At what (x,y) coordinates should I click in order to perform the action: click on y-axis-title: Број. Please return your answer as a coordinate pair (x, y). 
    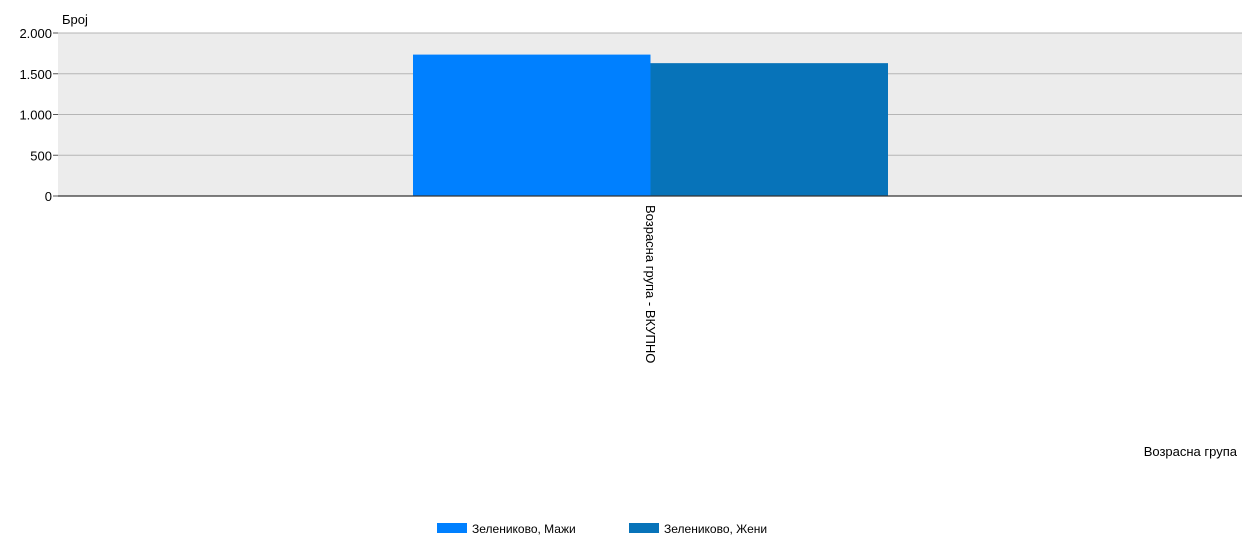
    Looking at the image, I should click on (75, 19).